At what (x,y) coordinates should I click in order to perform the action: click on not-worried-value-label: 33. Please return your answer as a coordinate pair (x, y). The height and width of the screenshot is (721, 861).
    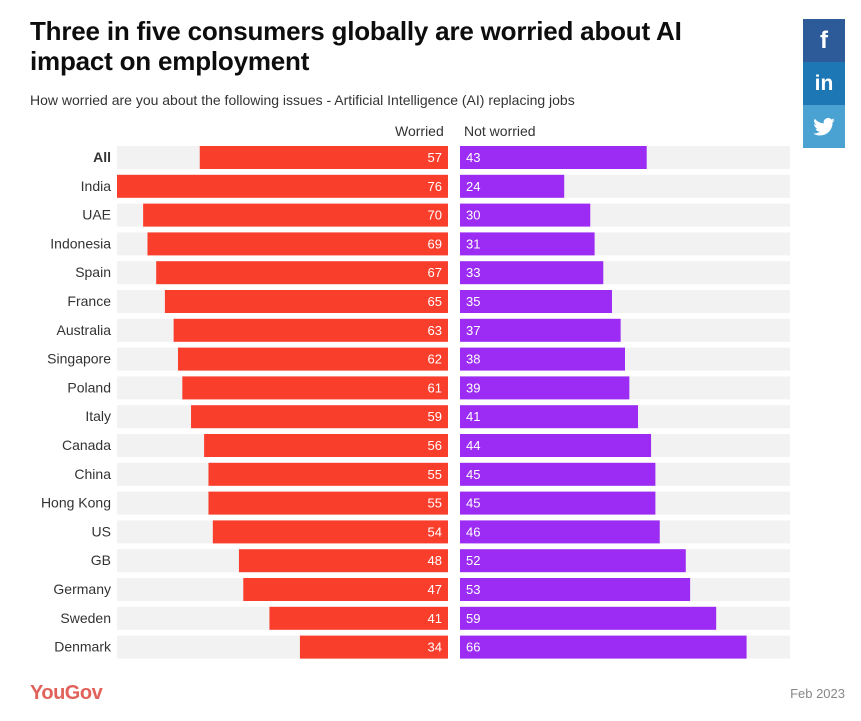
    Looking at the image, I should click on (473, 272).